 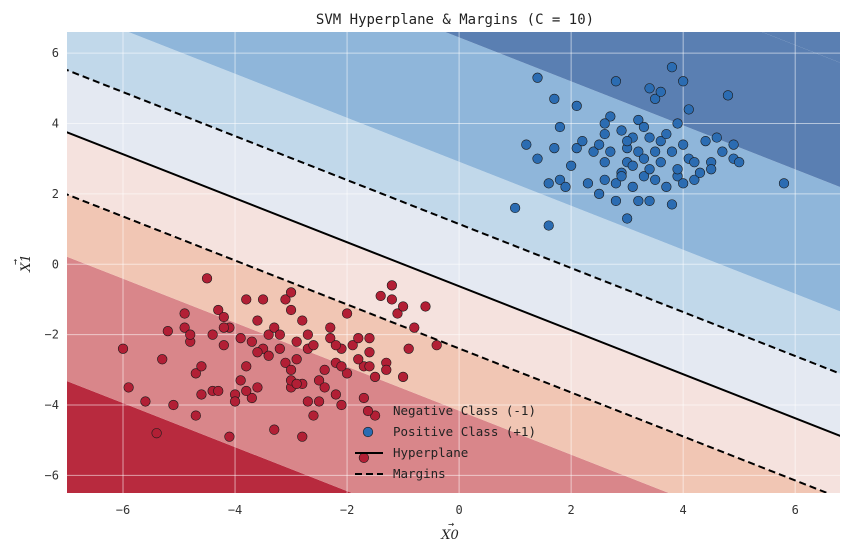 I want to click on x-tick-label: −2, so click(x=347, y=510).